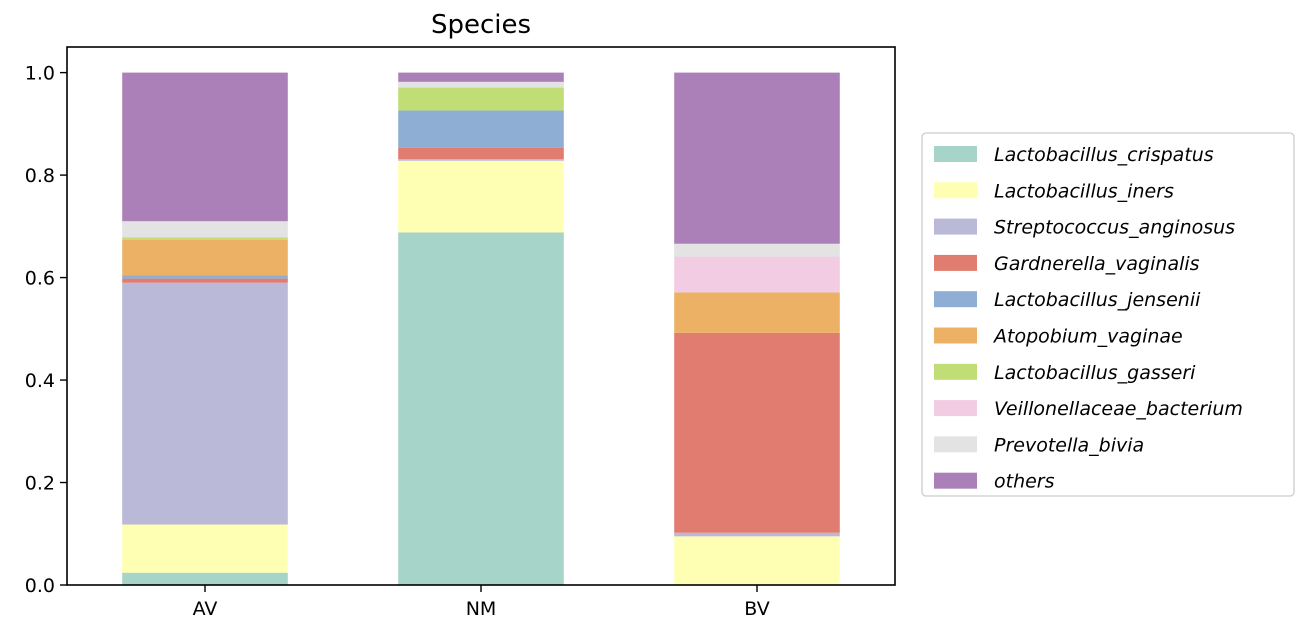 This screenshot has height=624, width=1296. Describe the element at coordinates (1104, 155) in the screenshot. I see `legend-label: Lactobacillus_crispatus` at that location.